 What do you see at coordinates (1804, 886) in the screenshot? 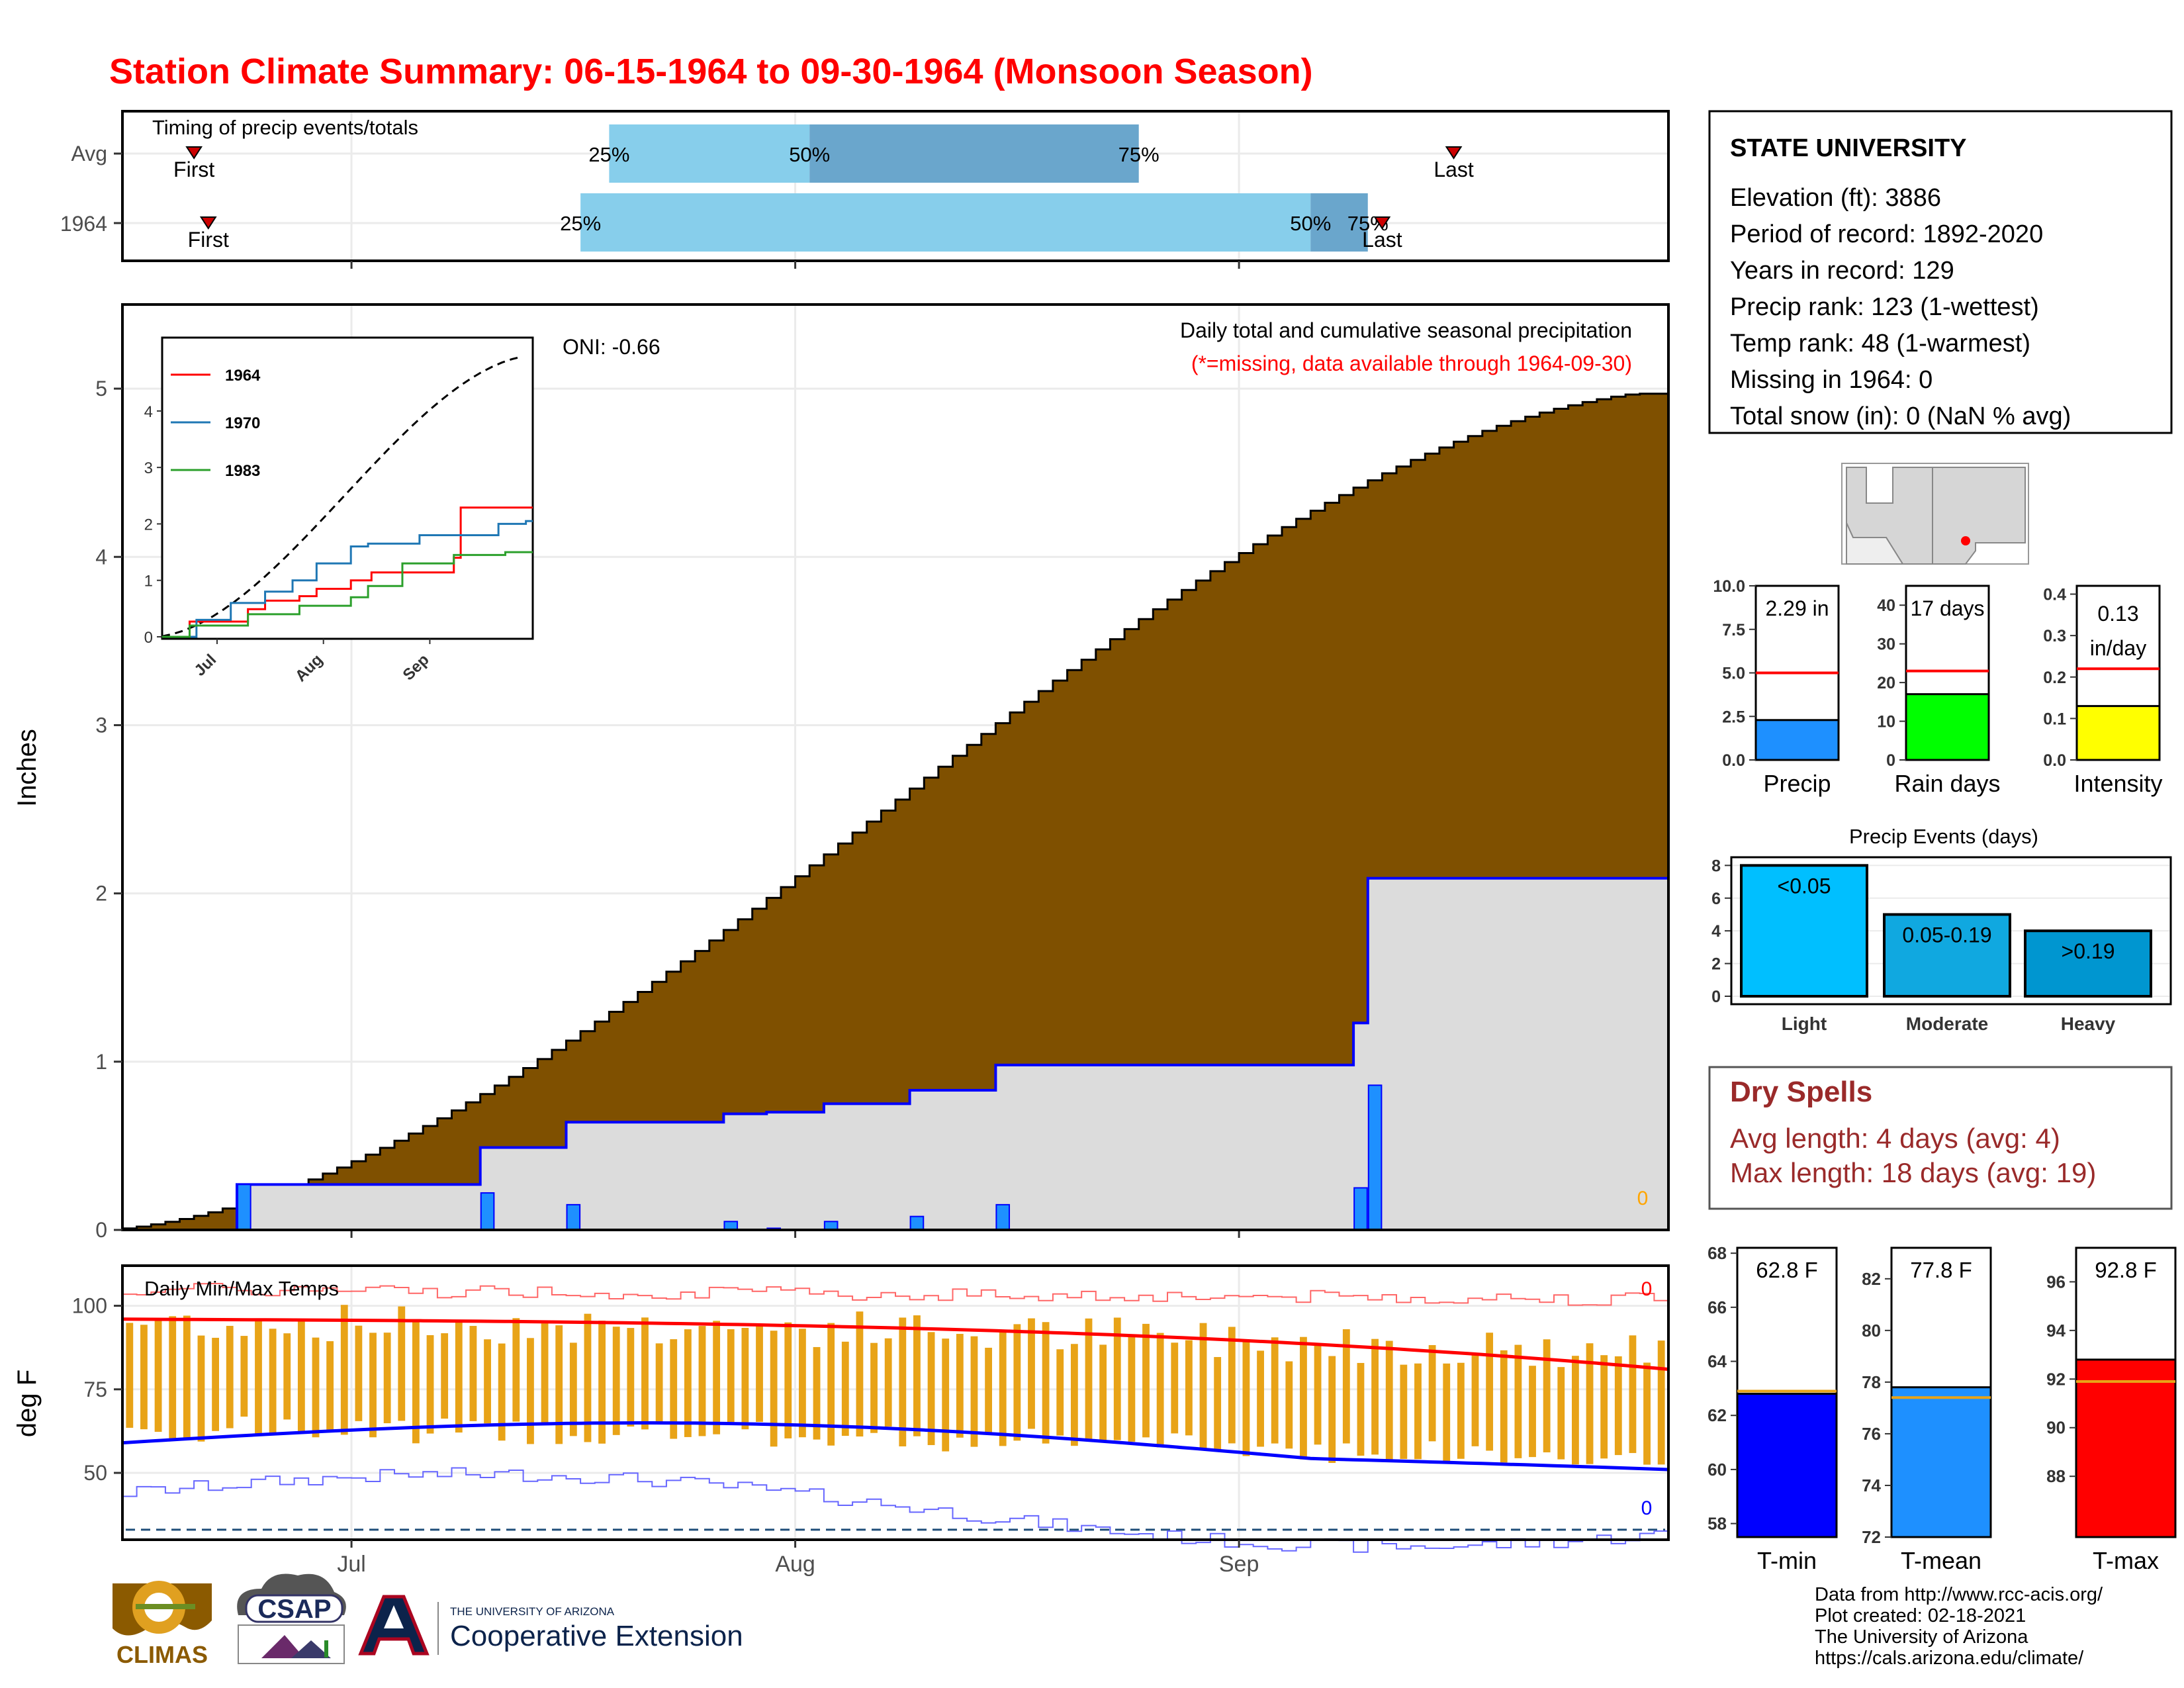
I see `events-bar-label: <0.05` at bounding box center [1804, 886].